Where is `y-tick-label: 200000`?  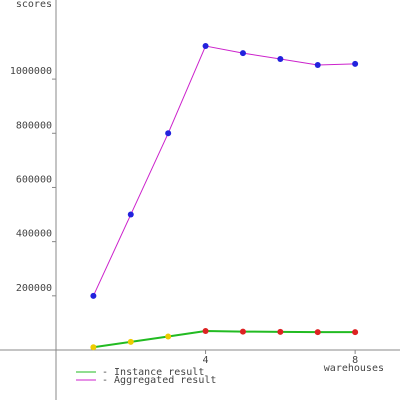
y-tick-label: 200000 is located at coordinates (34, 288).